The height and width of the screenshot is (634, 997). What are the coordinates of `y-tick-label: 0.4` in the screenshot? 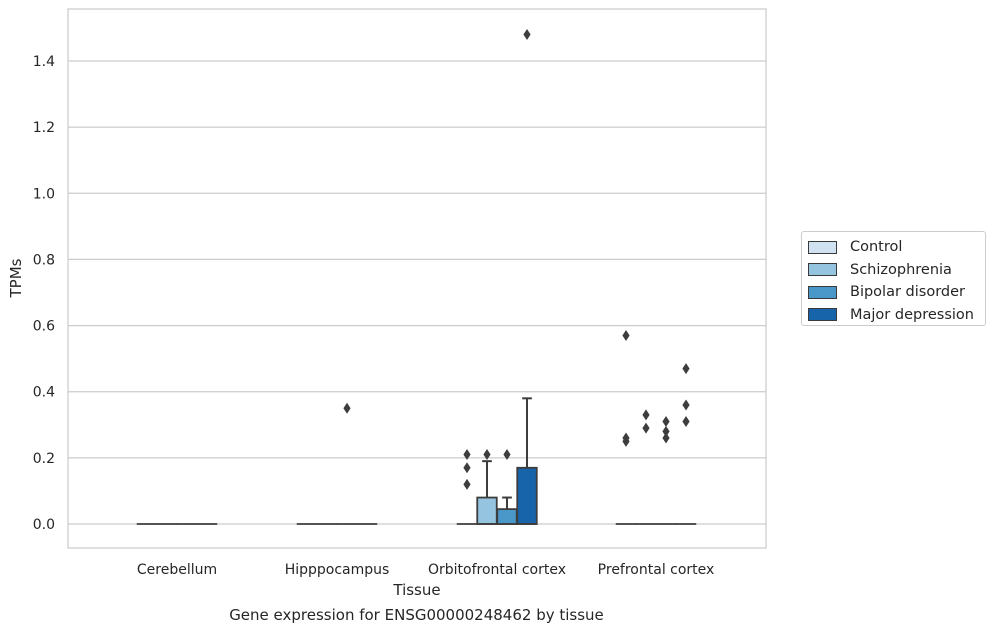 It's located at (44, 393).